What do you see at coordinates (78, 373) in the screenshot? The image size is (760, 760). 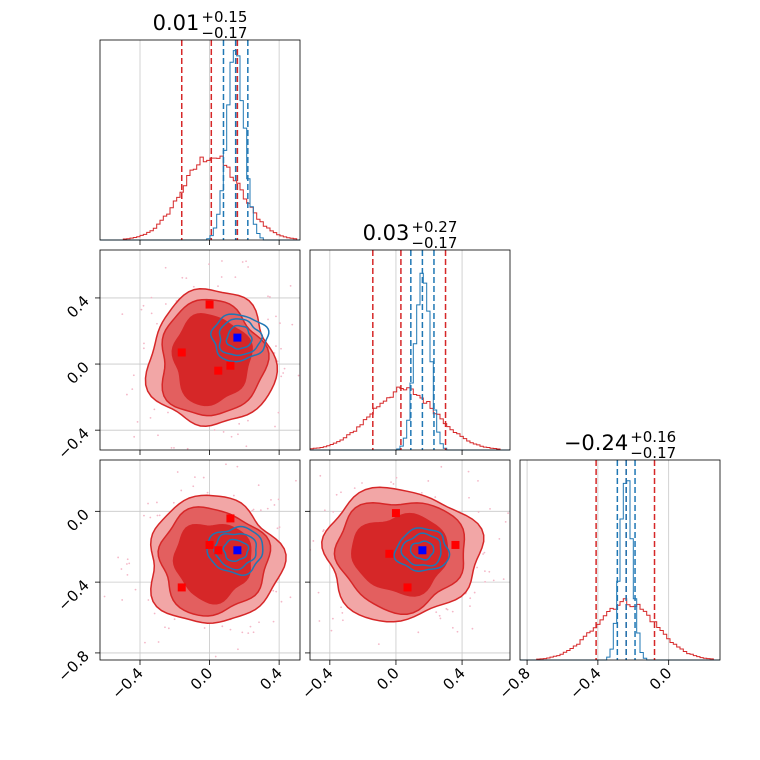 I see `y-tick-label: 0.0` at bounding box center [78, 373].